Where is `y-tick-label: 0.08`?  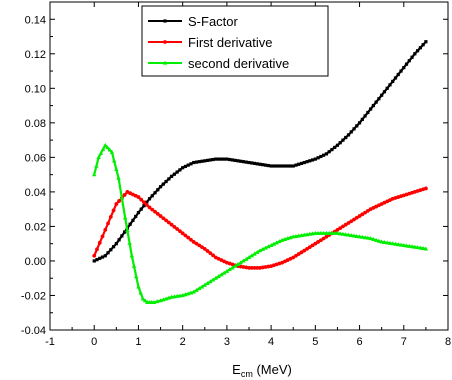 y-tick-label: 0.08 is located at coordinates (35, 124).